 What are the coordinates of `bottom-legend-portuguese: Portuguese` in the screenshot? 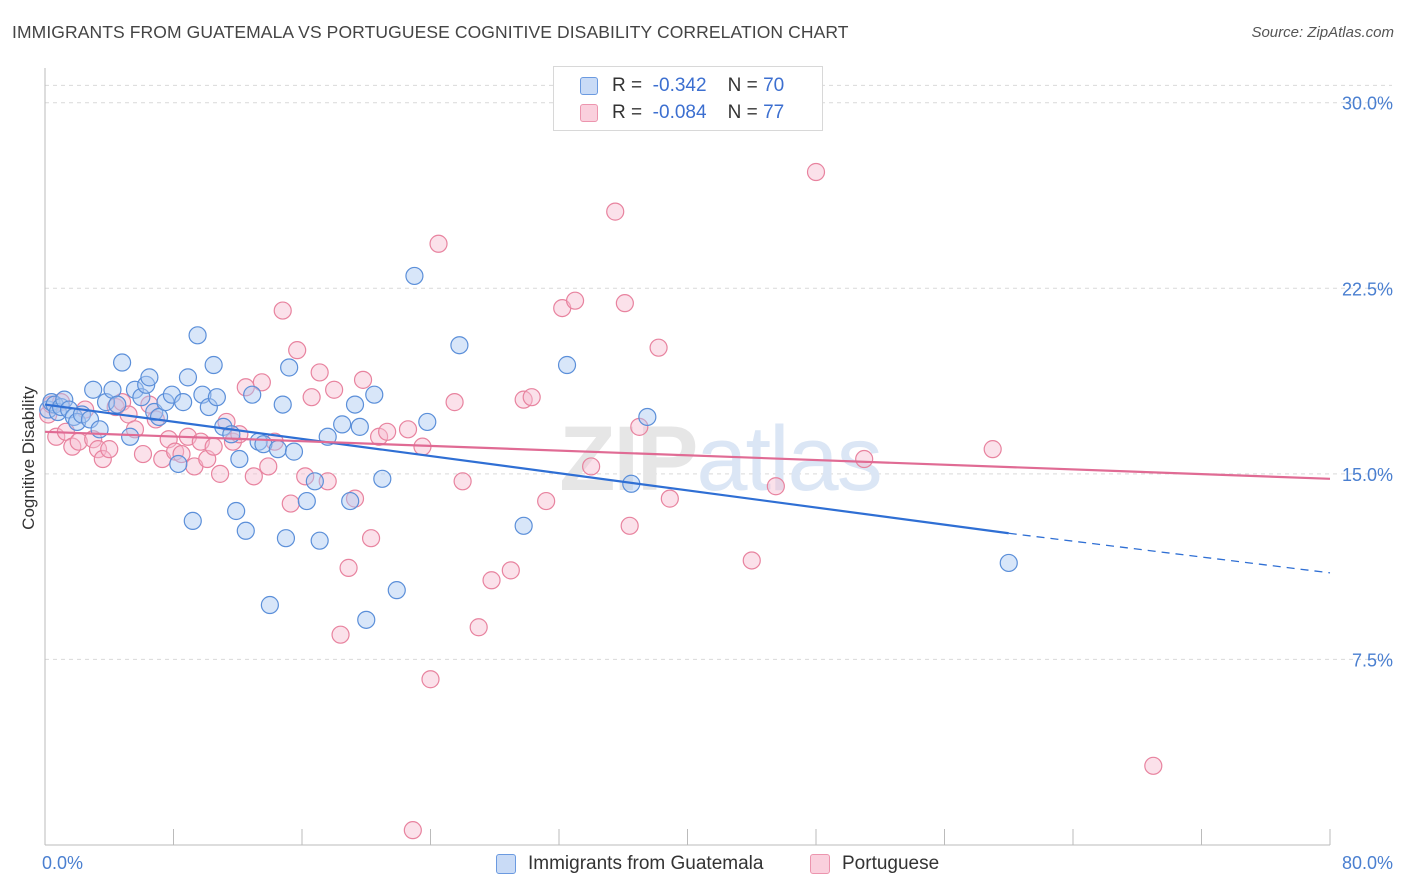 It's located at (874, 864).